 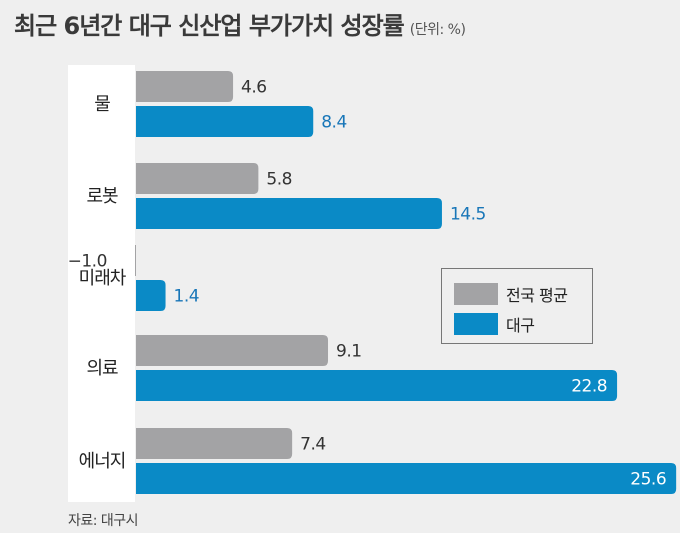 I want to click on data-label: 22.8, so click(x=589, y=387).